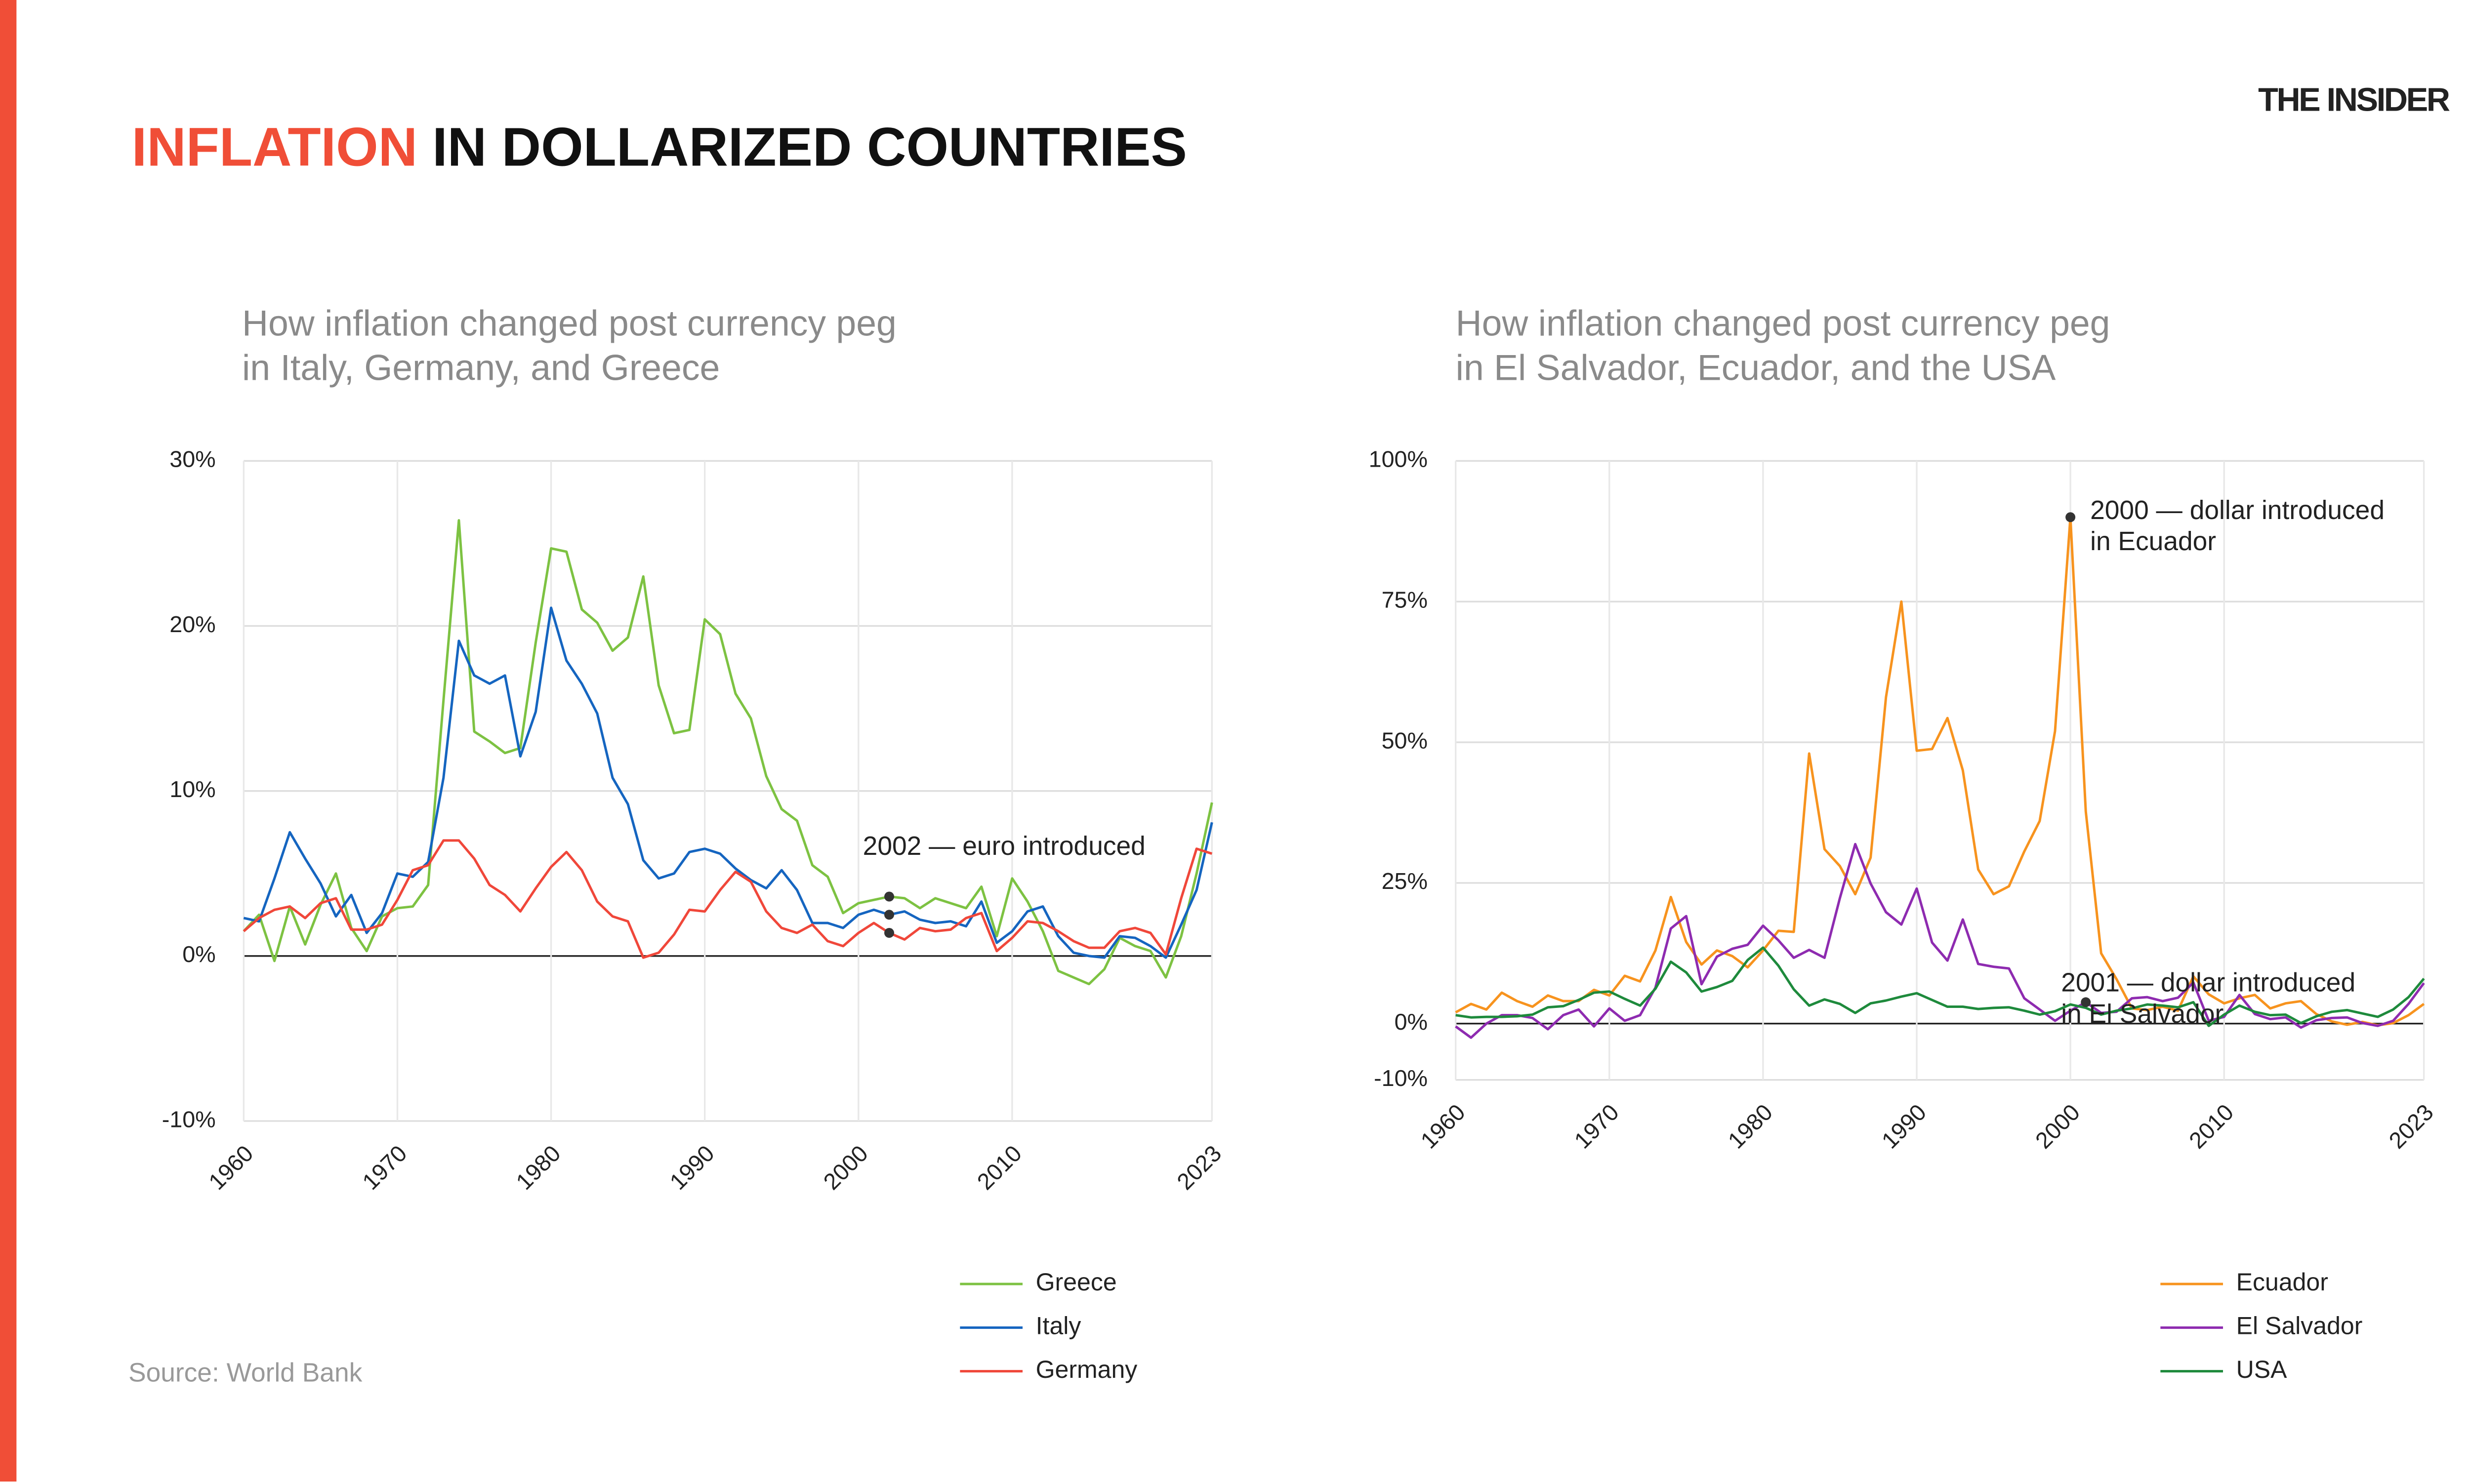  Describe the element at coordinates (2237, 511) in the screenshot. I see `annotation: 2000 — dollar introduced` at that location.